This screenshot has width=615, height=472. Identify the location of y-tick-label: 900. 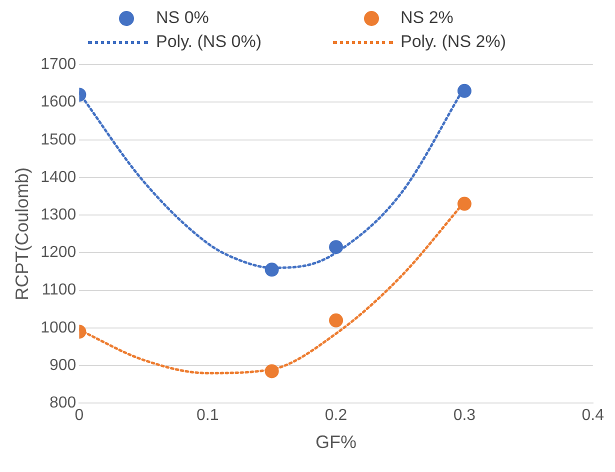
(62, 365).